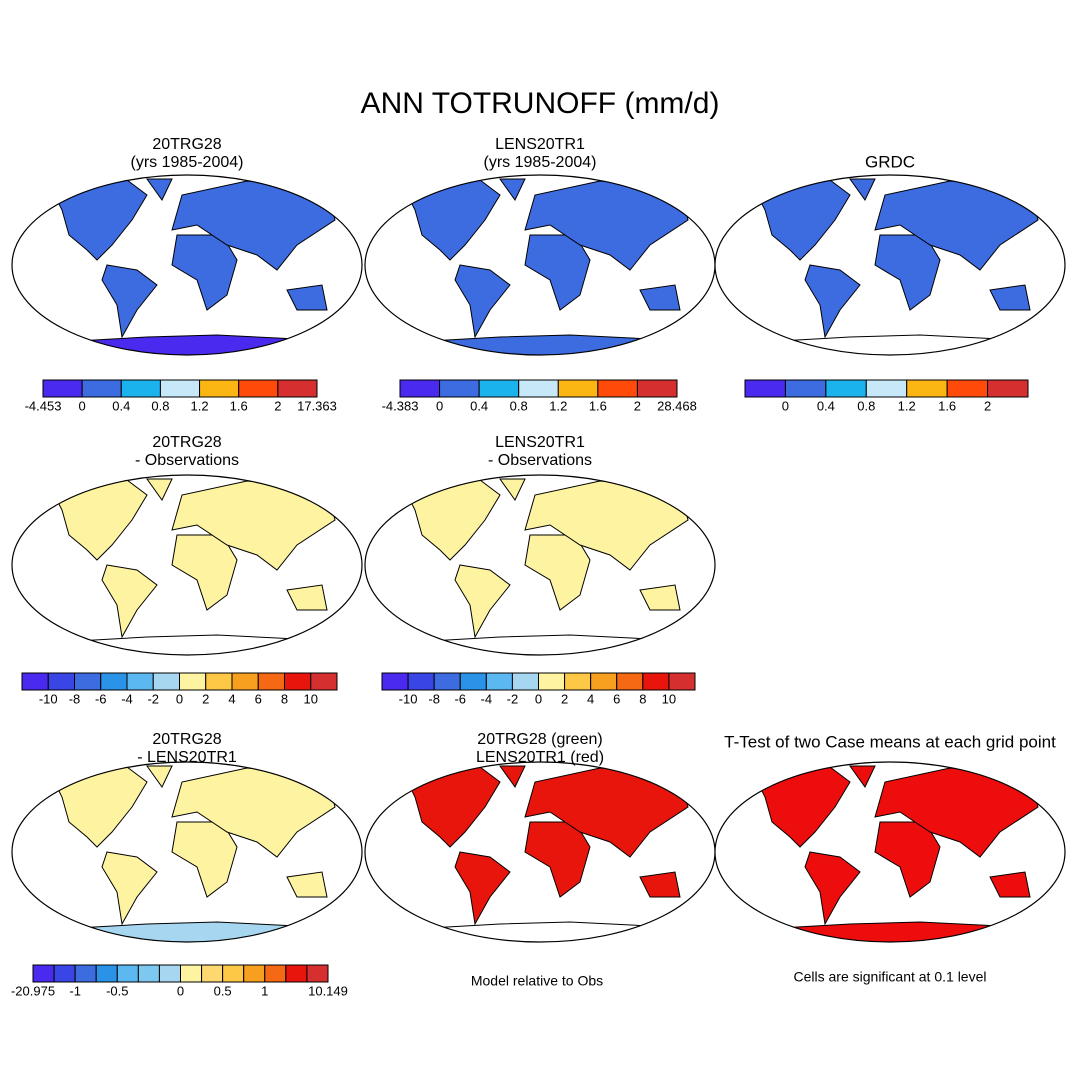  I want to click on colorbar-label: 28.468, so click(677, 405).